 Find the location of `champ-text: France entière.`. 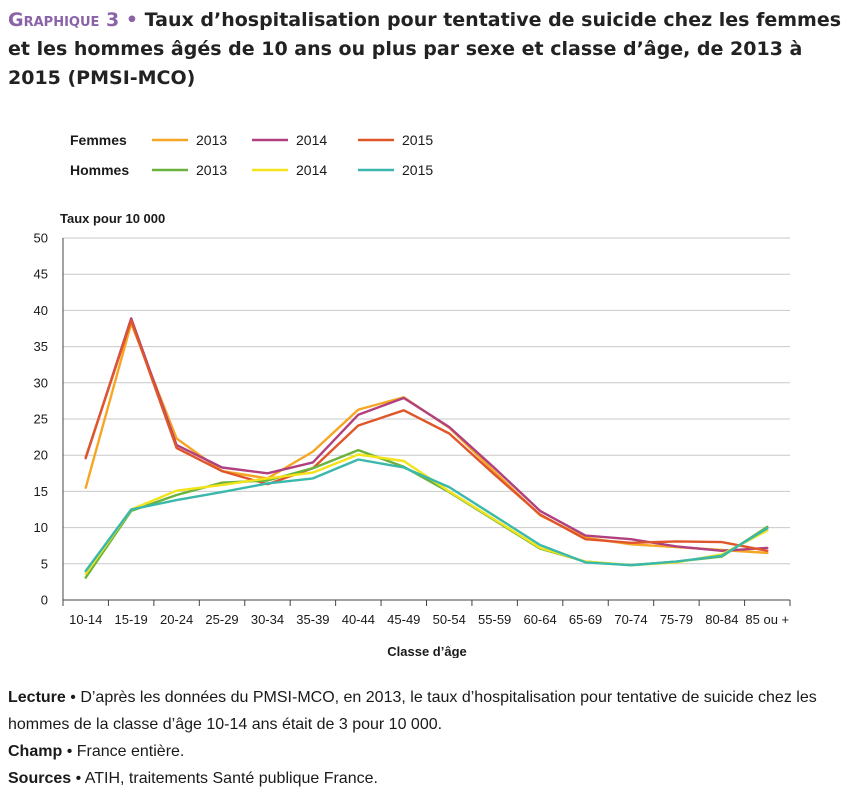

champ-text: France entière. is located at coordinates (130, 751).